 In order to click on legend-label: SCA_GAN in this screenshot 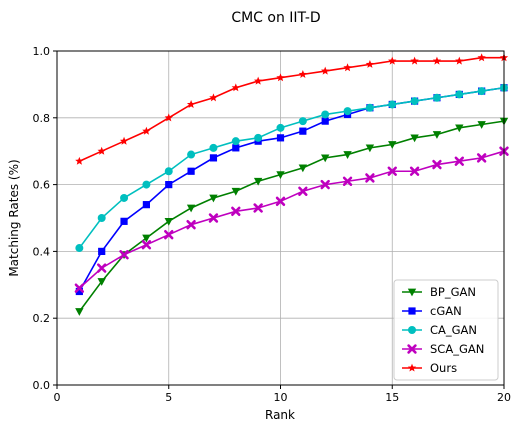, I will do `click(457, 349)`.